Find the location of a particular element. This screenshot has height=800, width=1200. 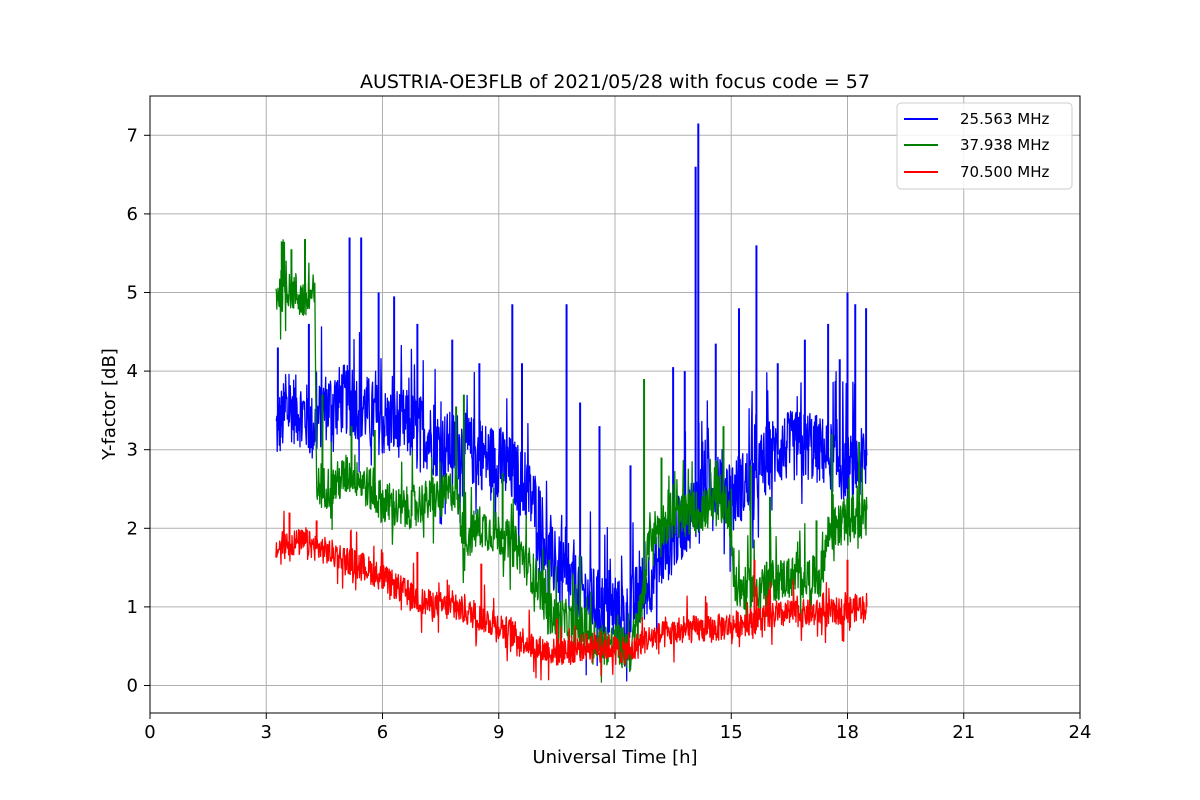

x-tick-label: 21 is located at coordinates (963, 732).